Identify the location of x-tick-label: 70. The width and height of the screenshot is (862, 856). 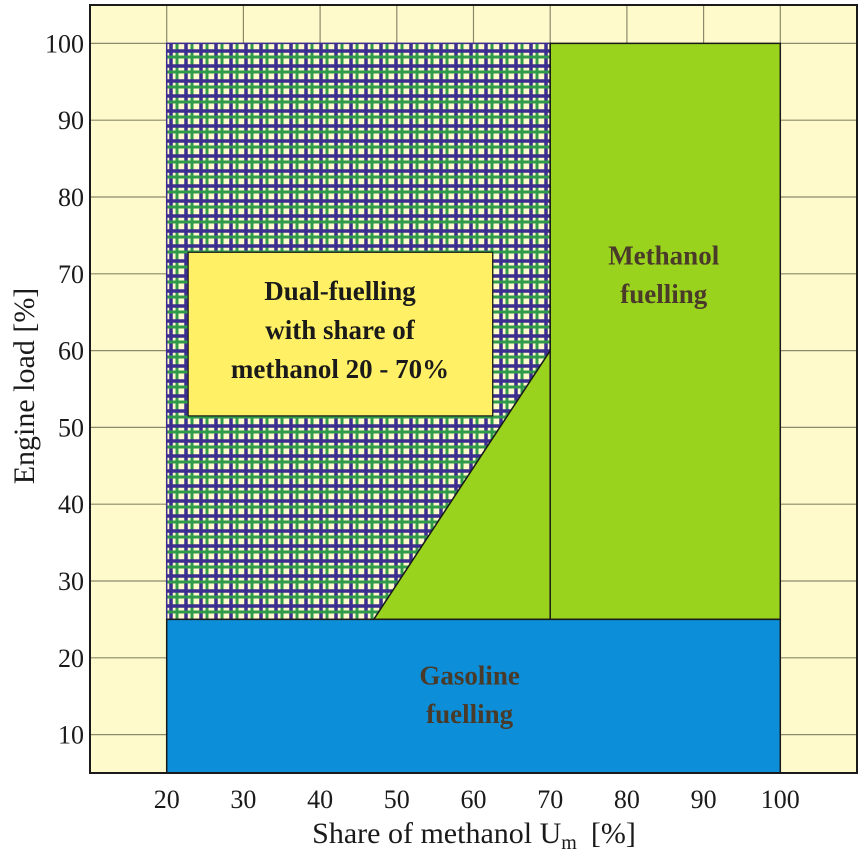
(550, 799).